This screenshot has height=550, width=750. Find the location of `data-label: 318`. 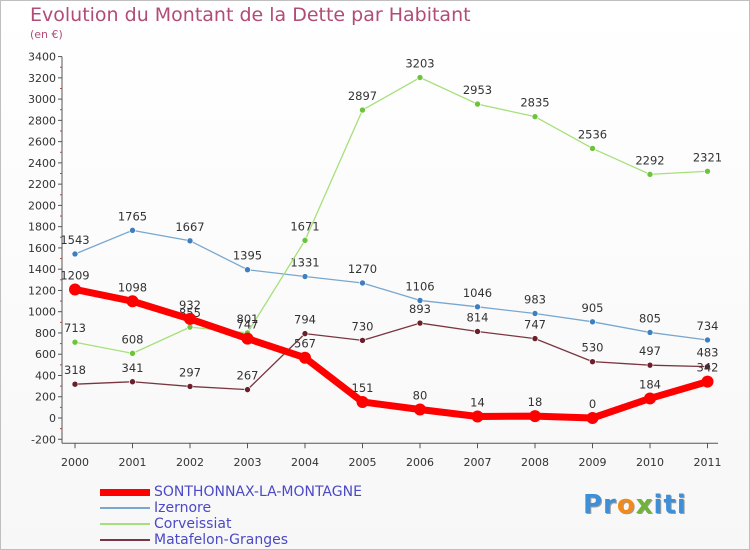

data-label: 318 is located at coordinates (75, 370).